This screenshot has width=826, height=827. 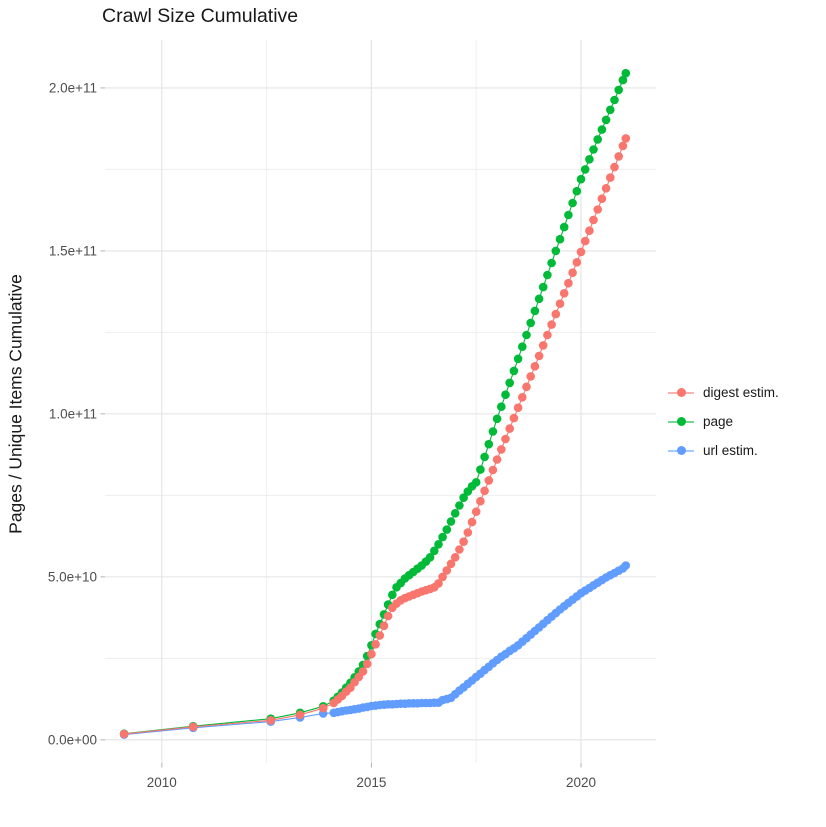 What do you see at coordinates (72, 576) in the screenshot?
I see `y-tick-label: 5.0e+10` at bounding box center [72, 576].